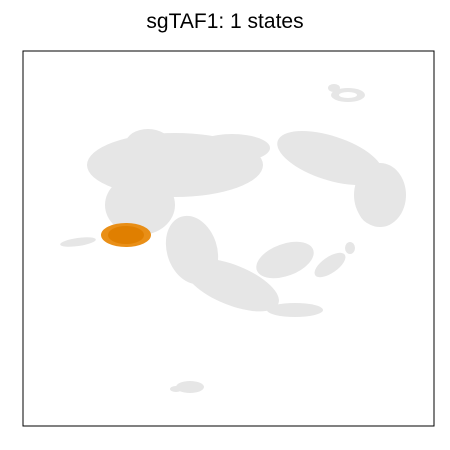 Image resolution: width=450 pixels, height=450 pixels. What do you see at coordinates (140, 205) in the screenshot?
I see `background-cluster-left-trunk` at bounding box center [140, 205].